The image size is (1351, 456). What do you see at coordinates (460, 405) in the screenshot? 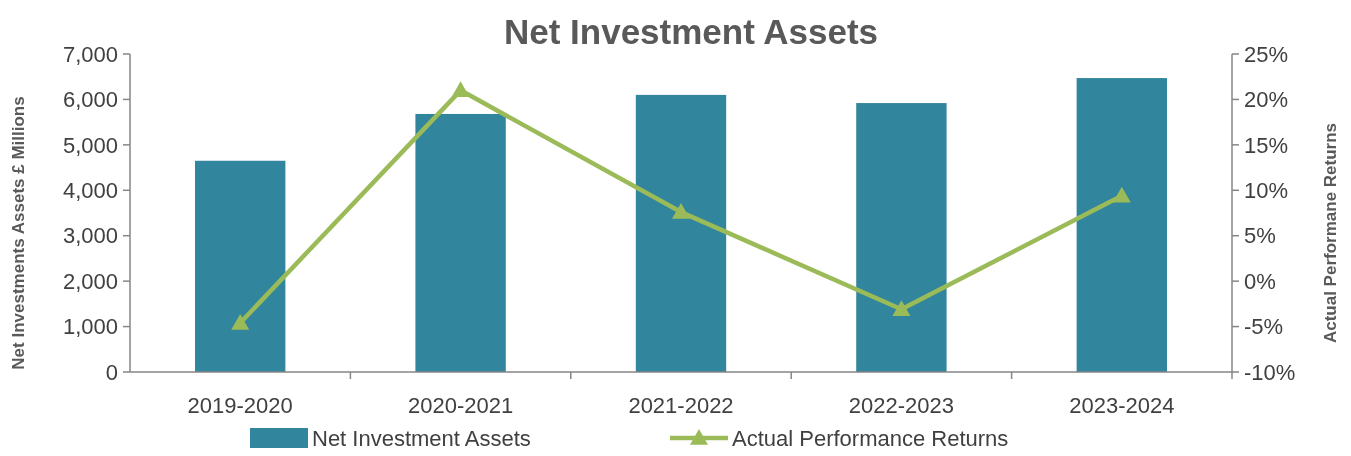
I see `x-tick-label: 2020-2021` at bounding box center [460, 405].